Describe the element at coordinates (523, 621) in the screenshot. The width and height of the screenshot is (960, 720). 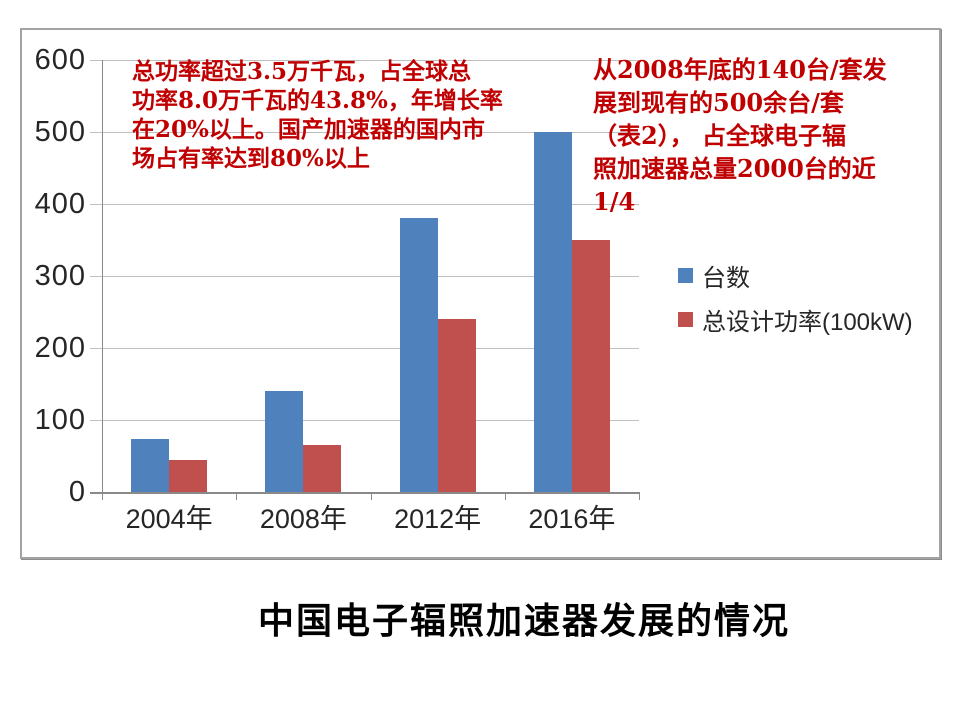
I see `slide-title: 中国电子辐照加速器发展的情况` at that location.